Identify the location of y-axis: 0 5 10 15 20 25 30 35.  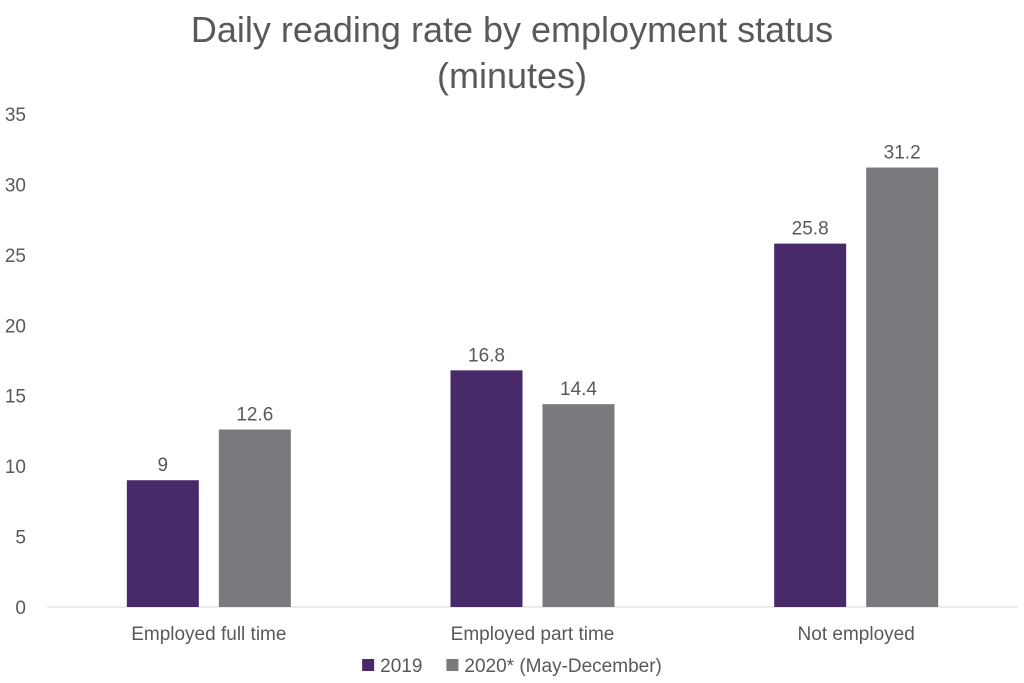
(15, 362).